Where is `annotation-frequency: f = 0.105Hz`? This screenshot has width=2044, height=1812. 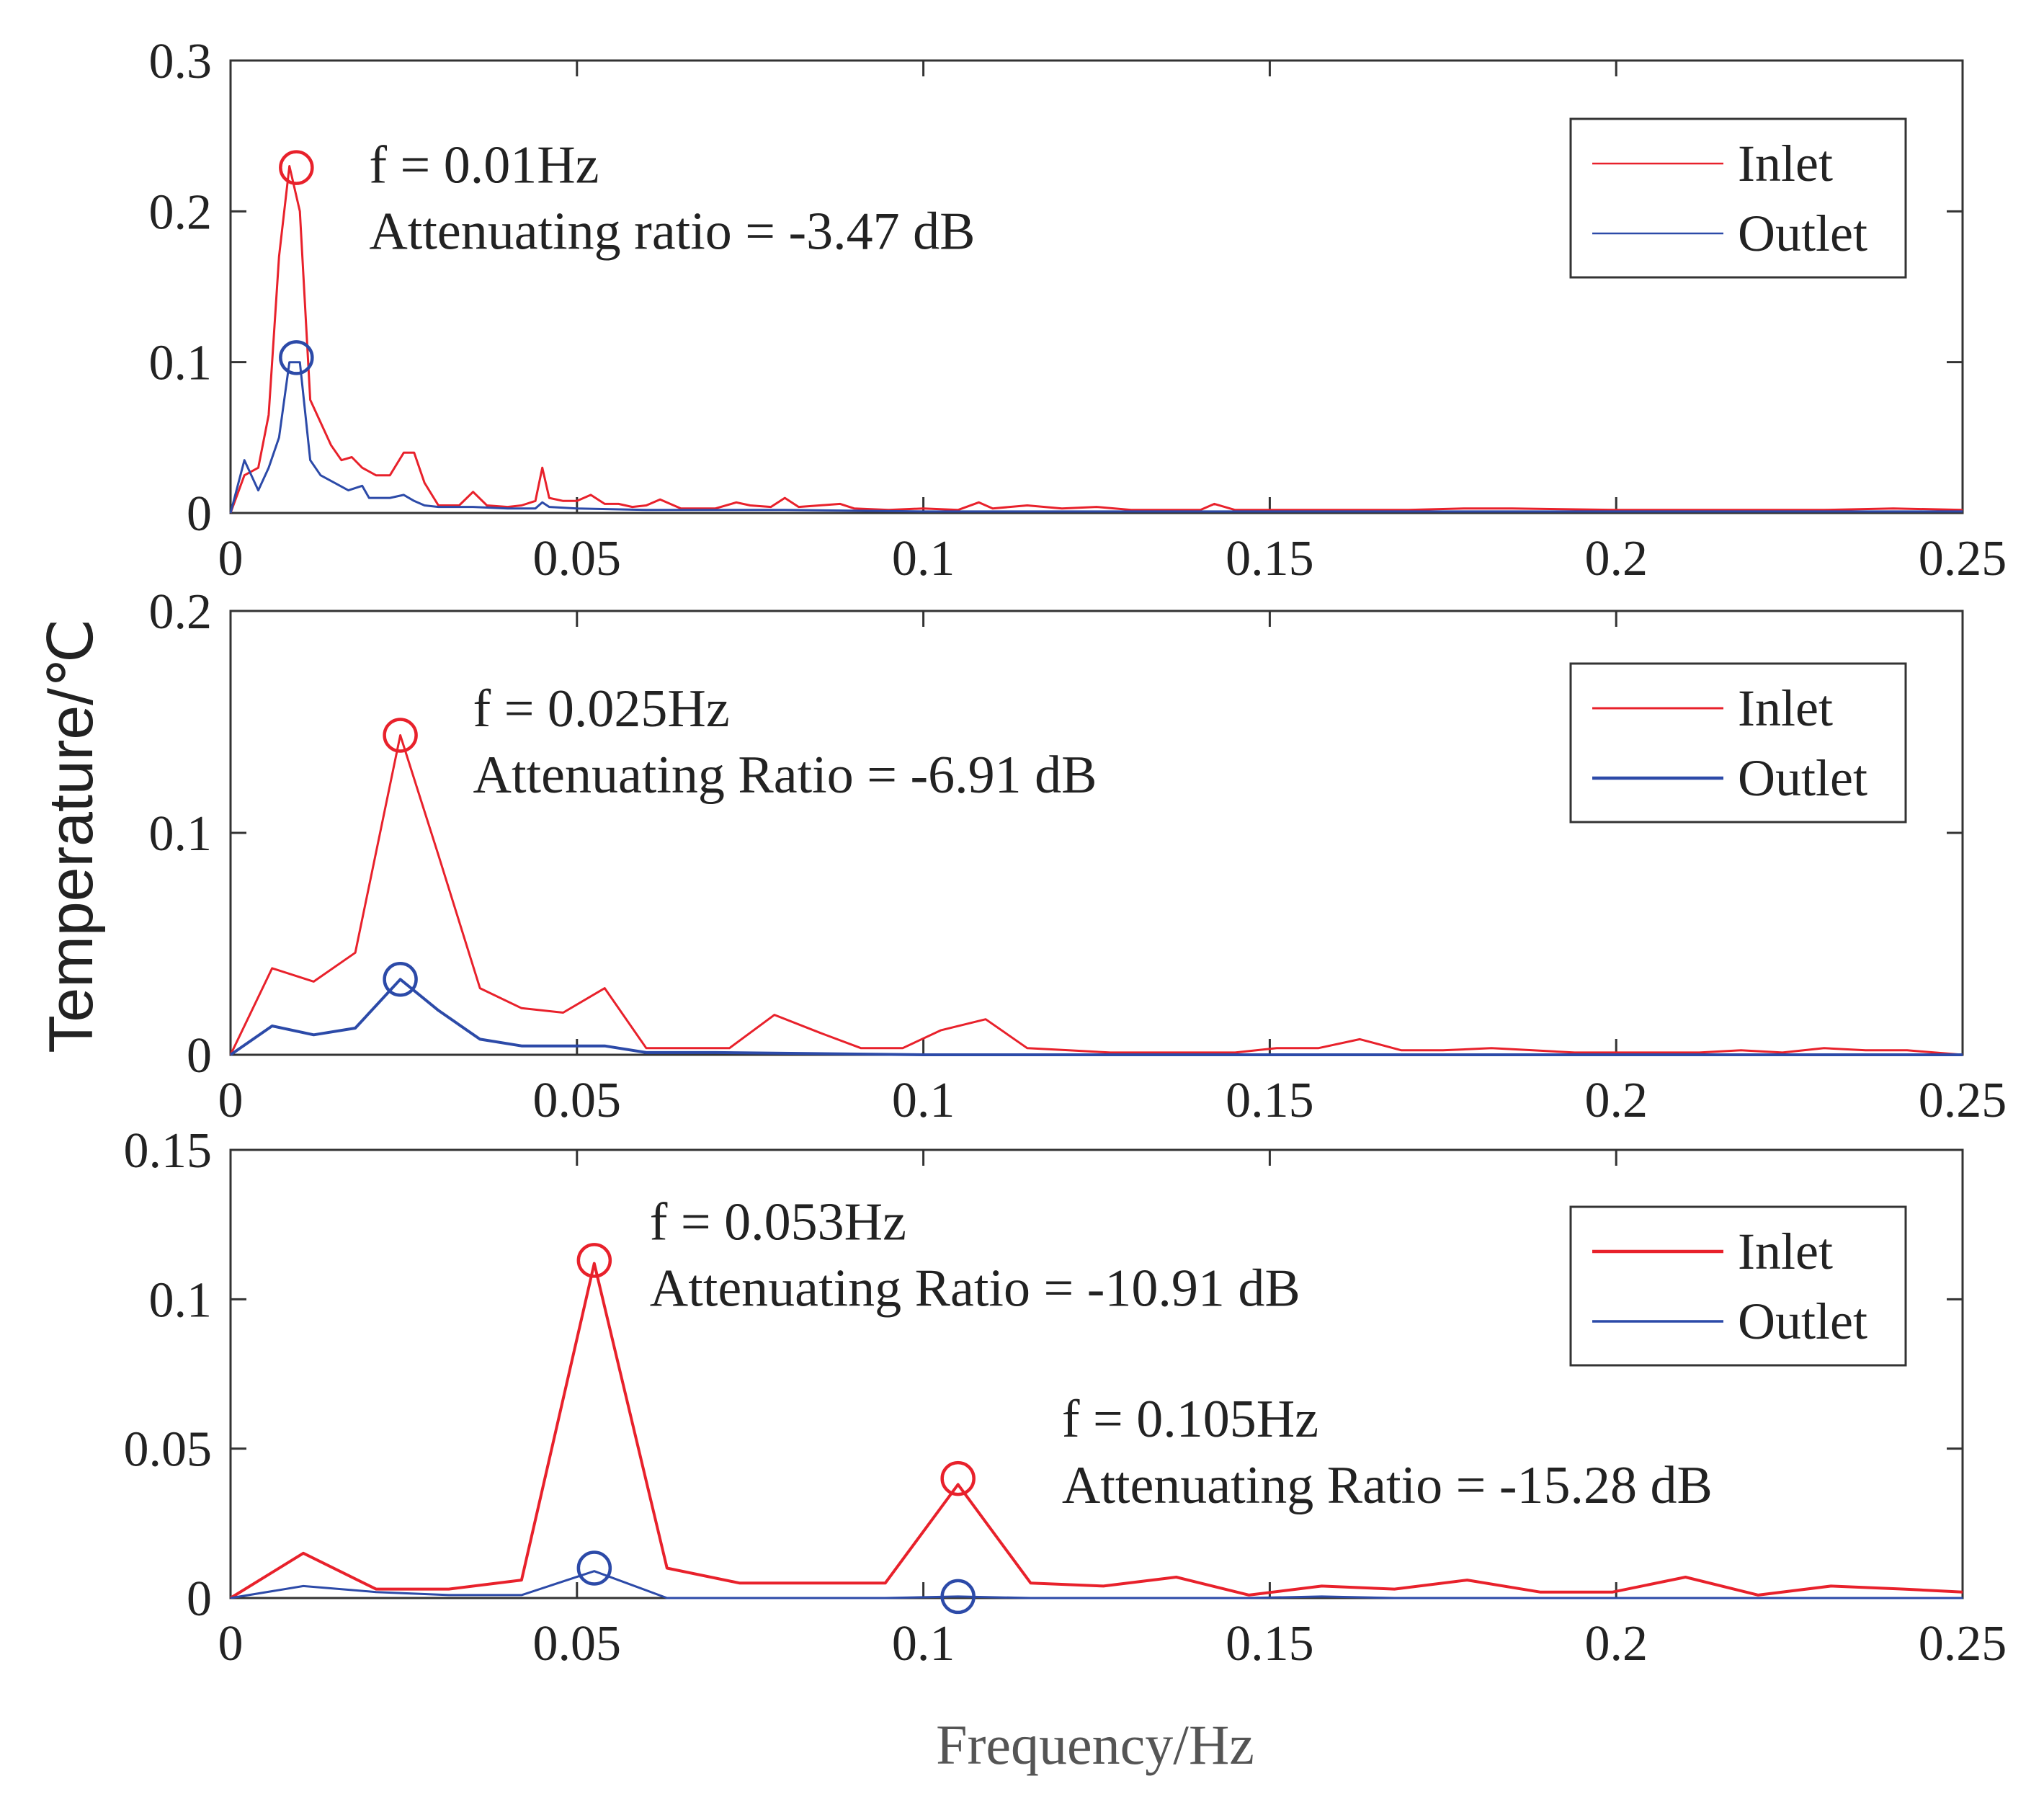 annotation-frequency: f = 0.105Hz is located at coordinates (1190, 1419).